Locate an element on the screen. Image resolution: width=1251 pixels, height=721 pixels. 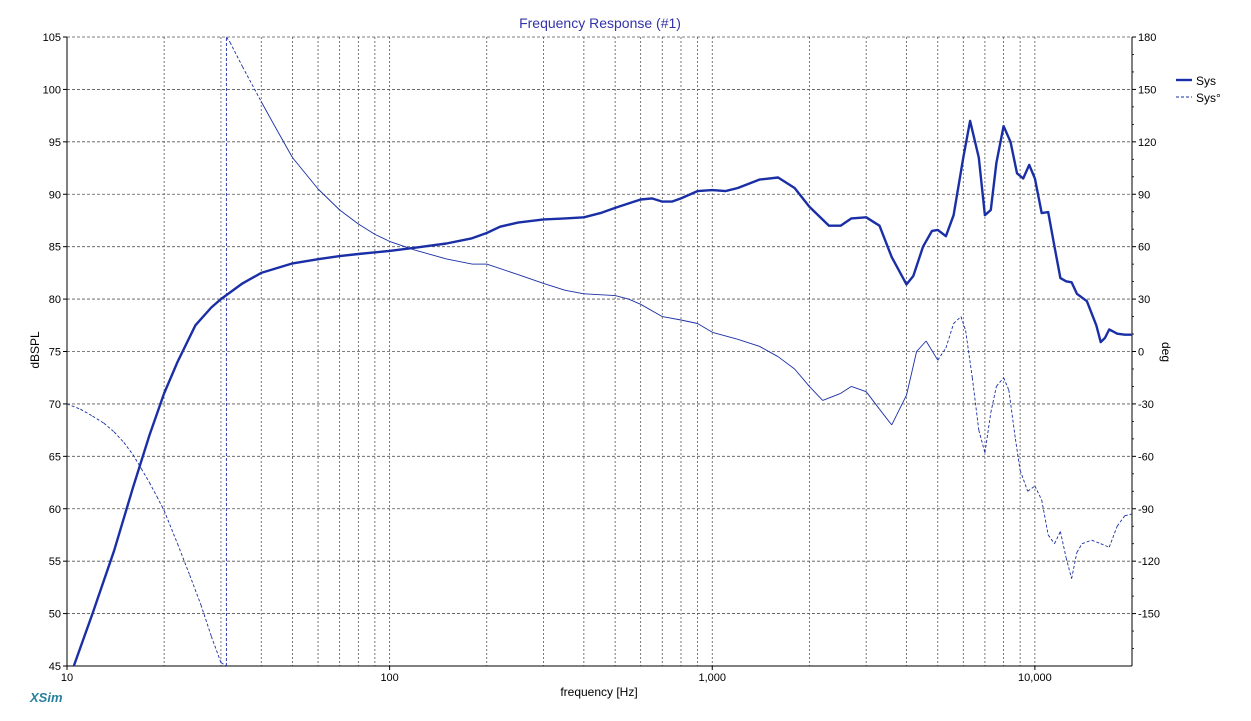
y-tick-label: 105 is located at coordinates (52, 38).